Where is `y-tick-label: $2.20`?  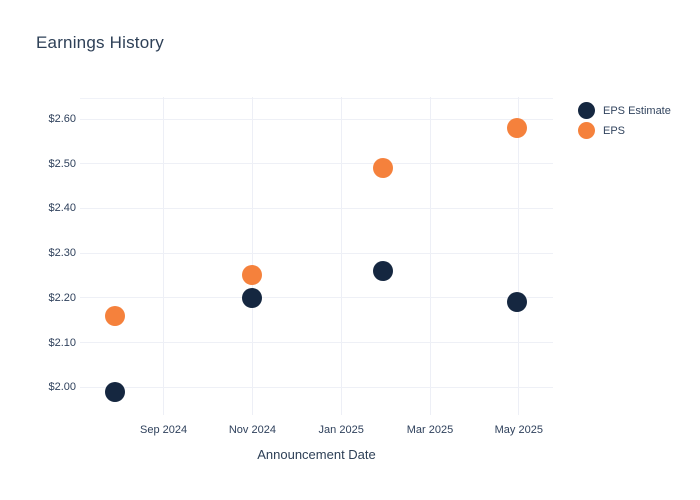
y-tick-label: $2.20 is located at coordinates (62, 297).